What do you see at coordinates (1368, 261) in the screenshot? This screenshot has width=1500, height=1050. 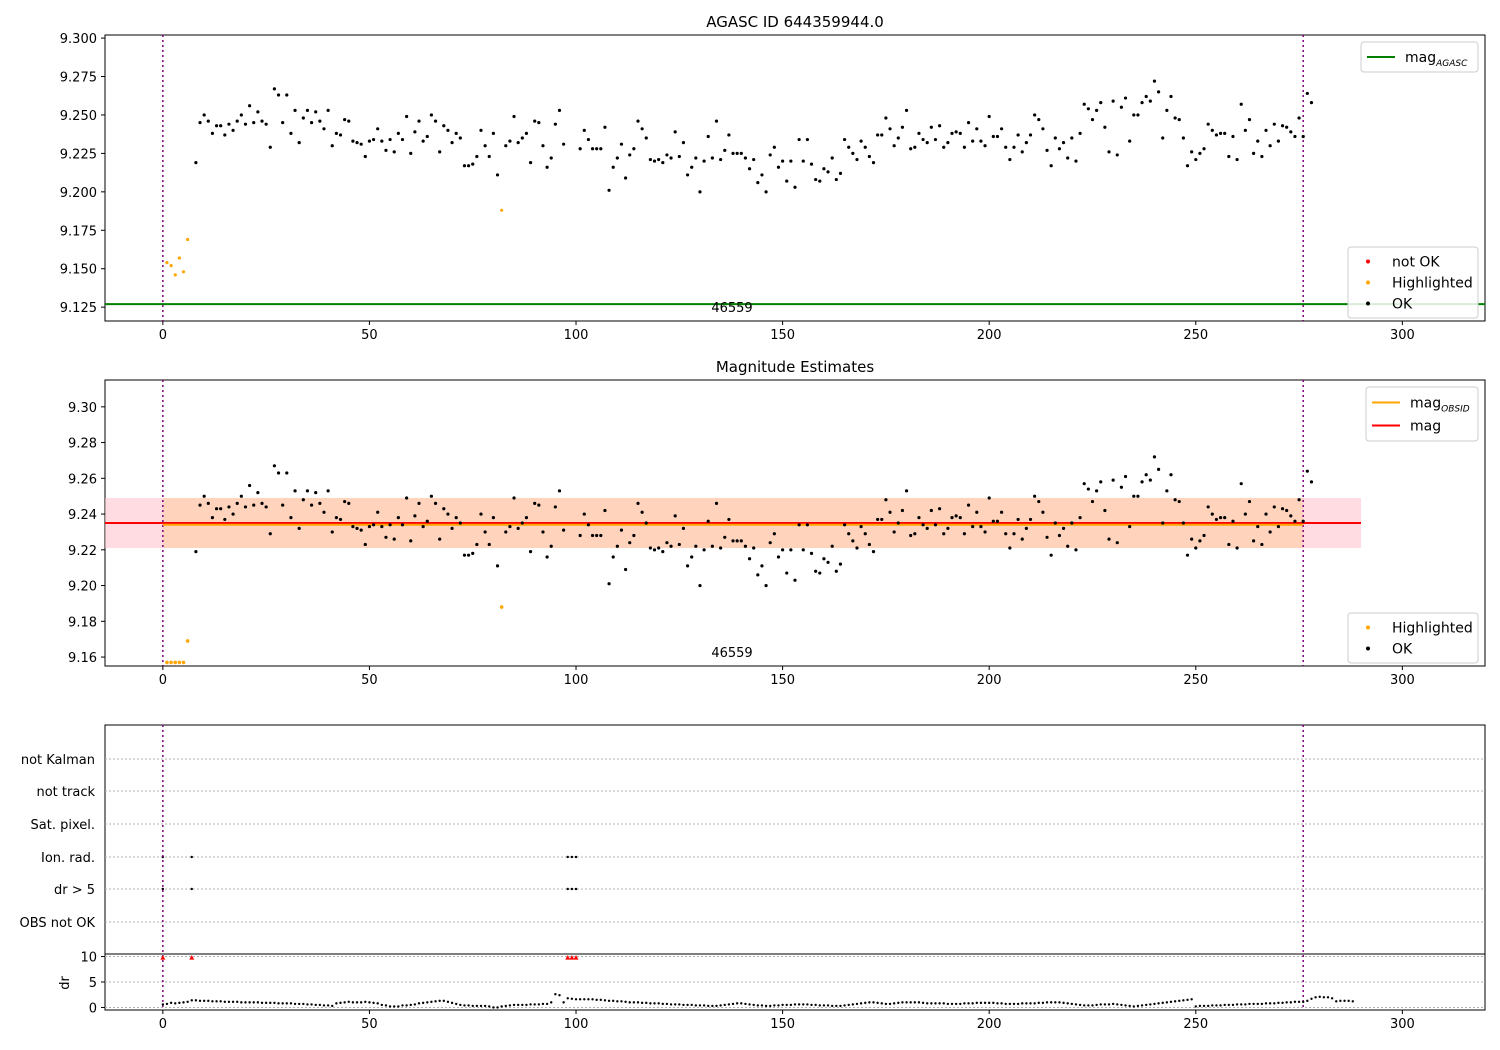 I see `panel1-bottom-legend-dot-swatch` at bounding box center [1368, 261].